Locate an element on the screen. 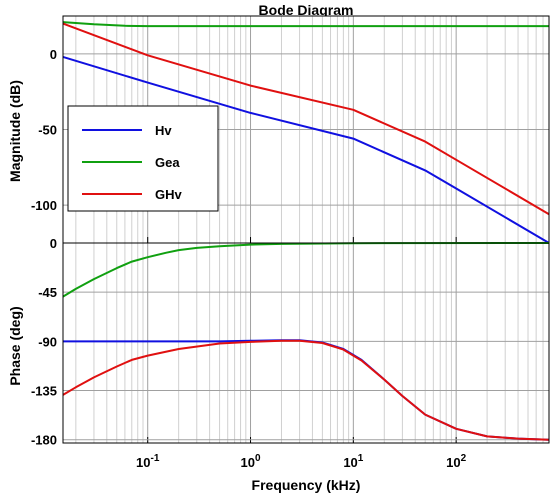  frequency-tick-label: 10¹ is located at coordinates (353, 461).